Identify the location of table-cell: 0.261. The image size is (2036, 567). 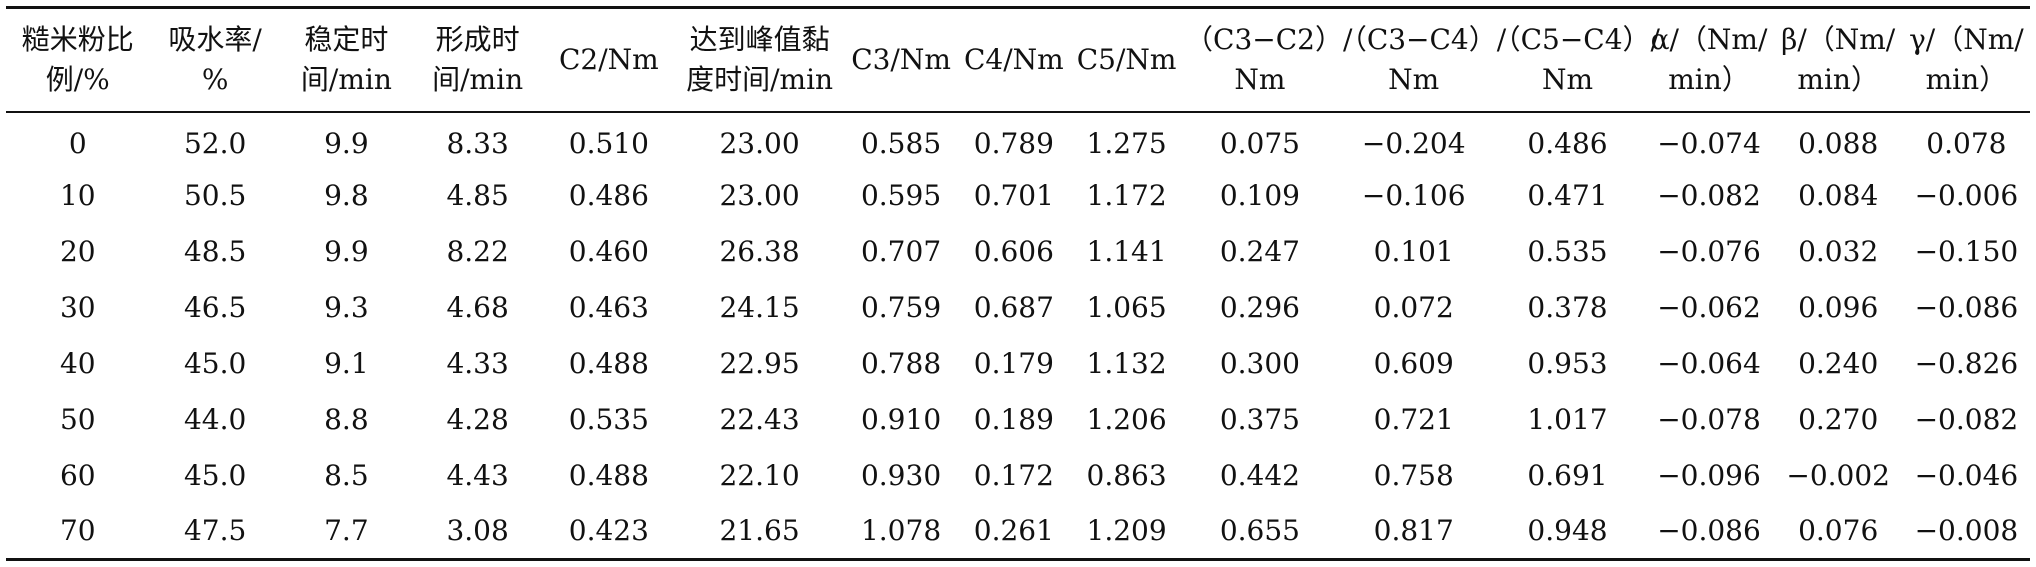
(1014, 532).